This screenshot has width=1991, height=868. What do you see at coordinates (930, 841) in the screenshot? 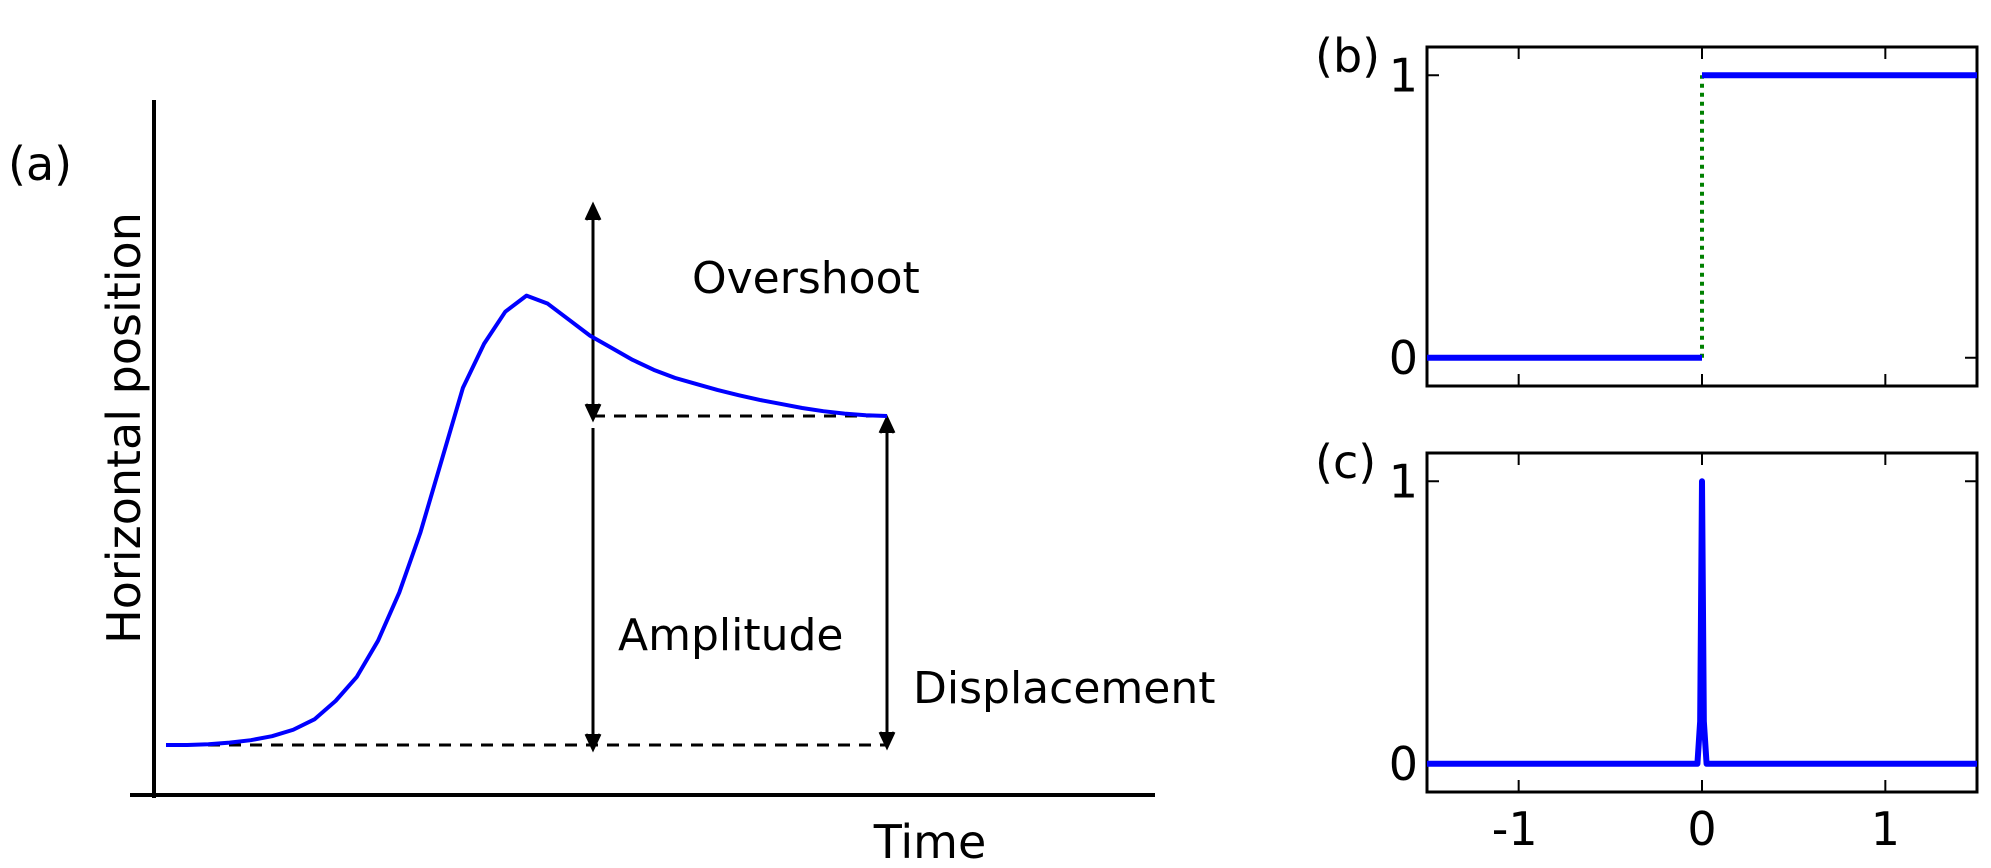
I see `panel-a-xlabel: Time` at bounding box center [930, 841].